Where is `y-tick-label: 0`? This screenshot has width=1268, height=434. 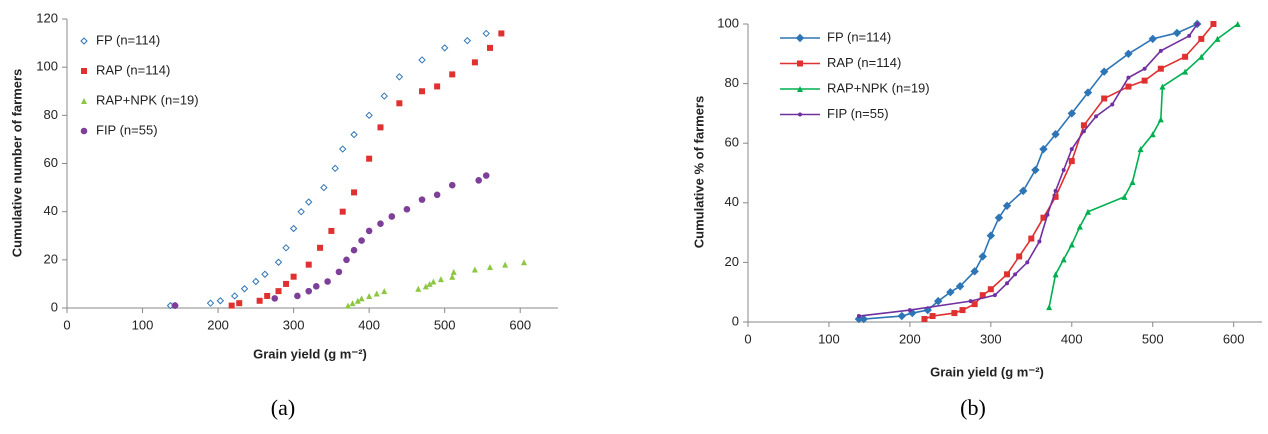 y-tick-label: 0 is located at coordinates (54, 306).